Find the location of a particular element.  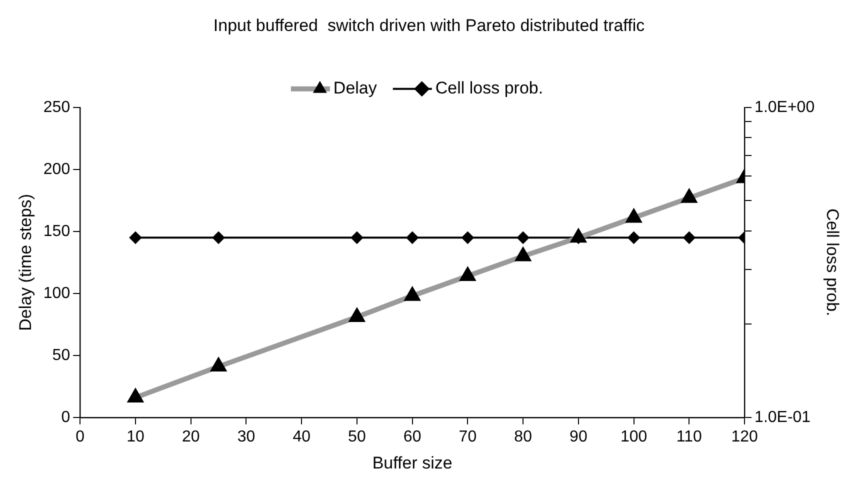

x-tick-label: 50 is located at coordinates (357, 437).